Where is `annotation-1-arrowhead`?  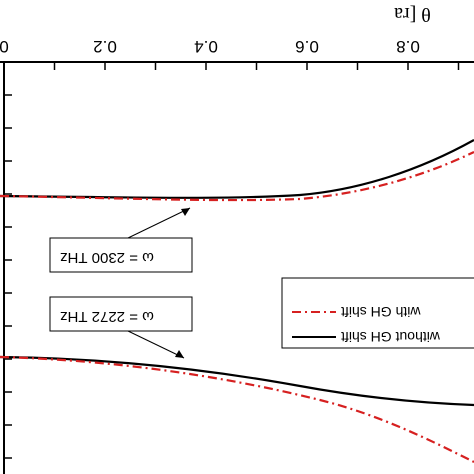
annotation-1-arrowhead is located at coordinates (185, 212).